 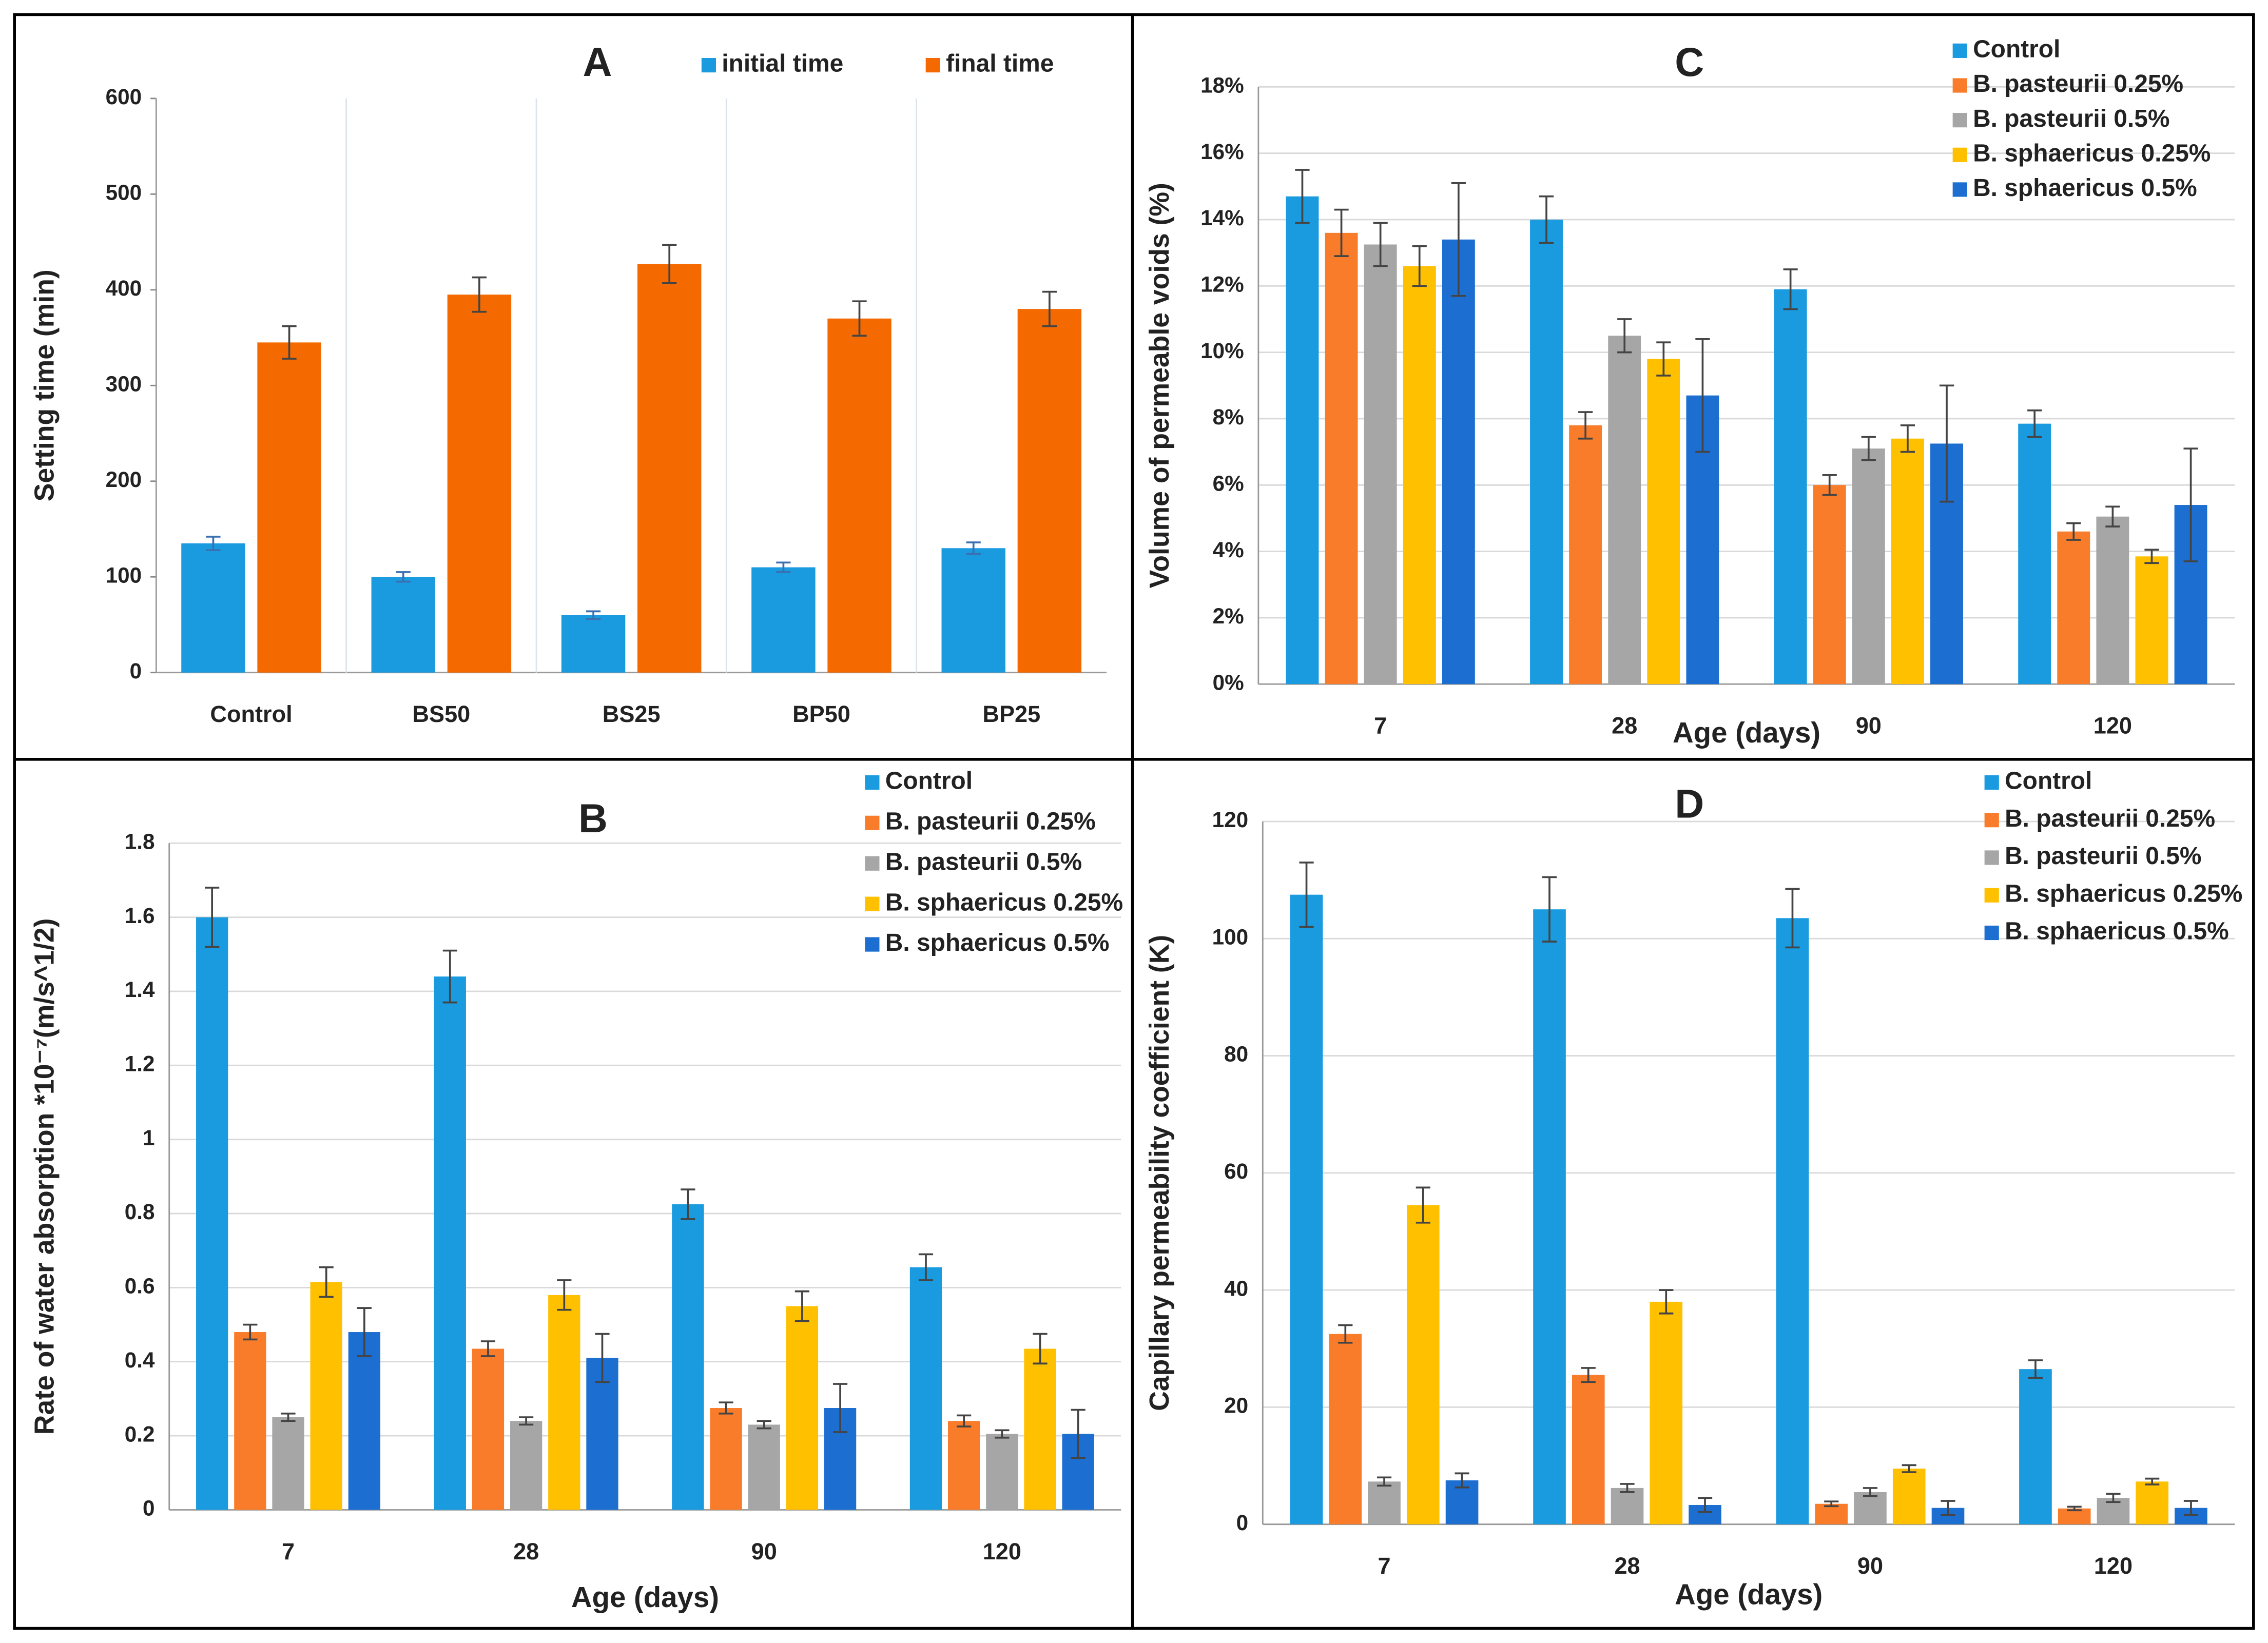 I want to click on legend-label: final time, so click(x=1000, y=63).